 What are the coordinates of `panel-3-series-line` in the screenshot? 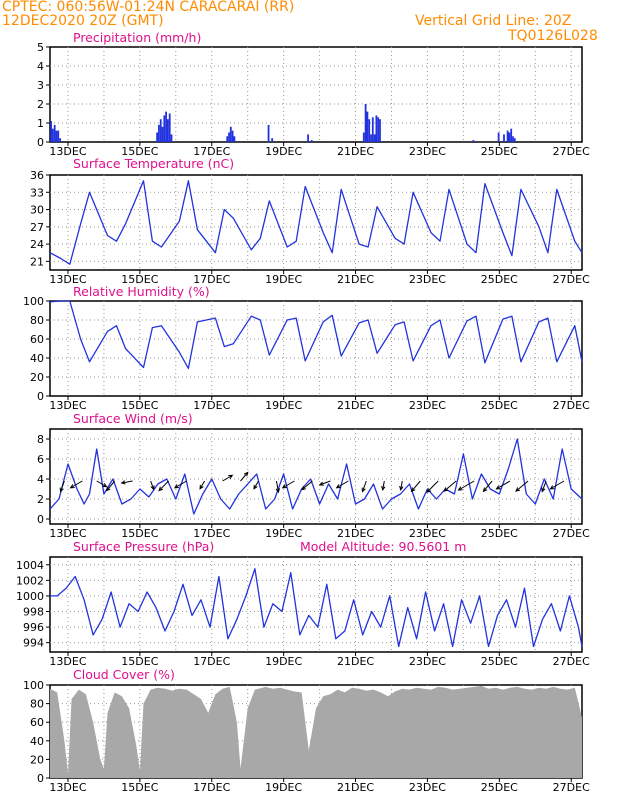 It's located at (316, 335).